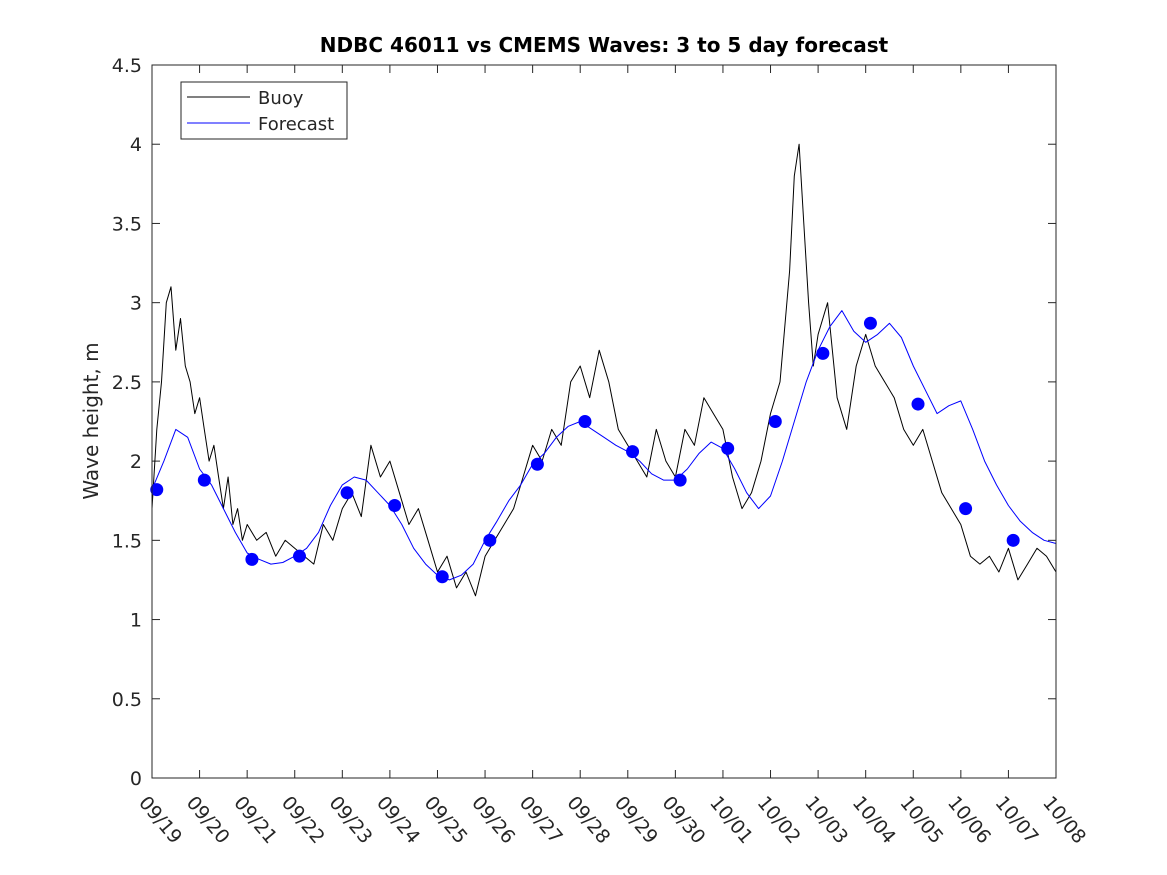  Describe the element at coordinates (127, 66) in the screenshot. I see `y-tick-label: 4.5` at that location.